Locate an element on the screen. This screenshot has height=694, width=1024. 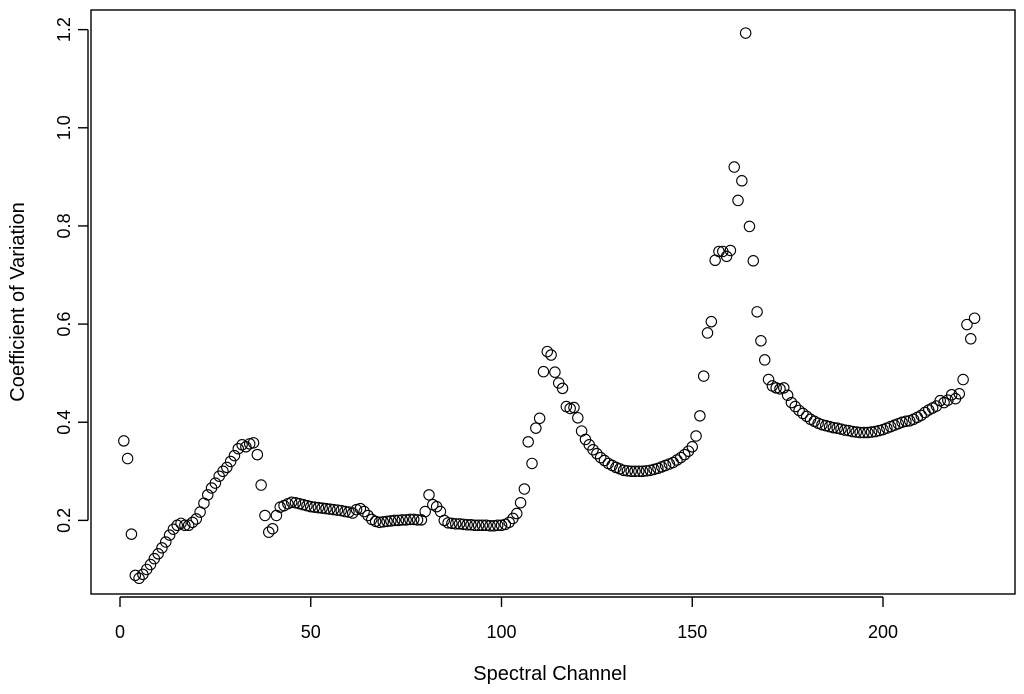
y-tick-label: 0.8 is located at coordinates (64, 225).